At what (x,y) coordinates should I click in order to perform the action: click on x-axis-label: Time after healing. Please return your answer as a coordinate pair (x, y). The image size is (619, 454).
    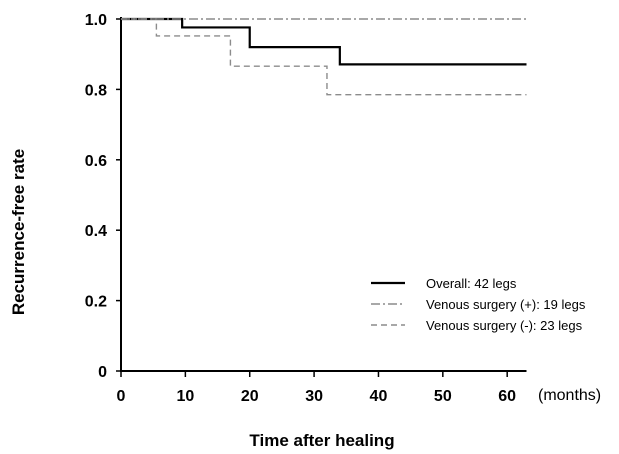
    Looking at the image, I should click on (321, 440).